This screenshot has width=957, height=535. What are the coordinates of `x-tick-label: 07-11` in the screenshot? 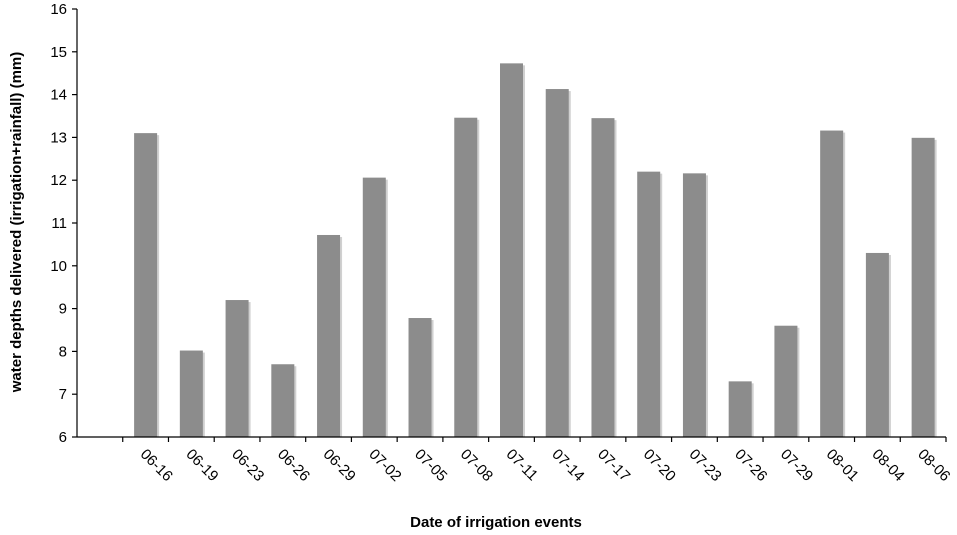 It's located at (522, 465).